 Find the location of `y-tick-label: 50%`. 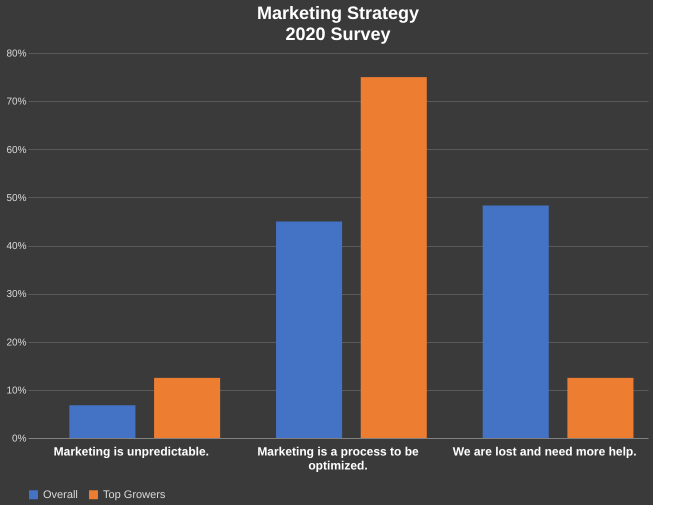

y-tick-label: 50% is located at coordinates (16, 198).